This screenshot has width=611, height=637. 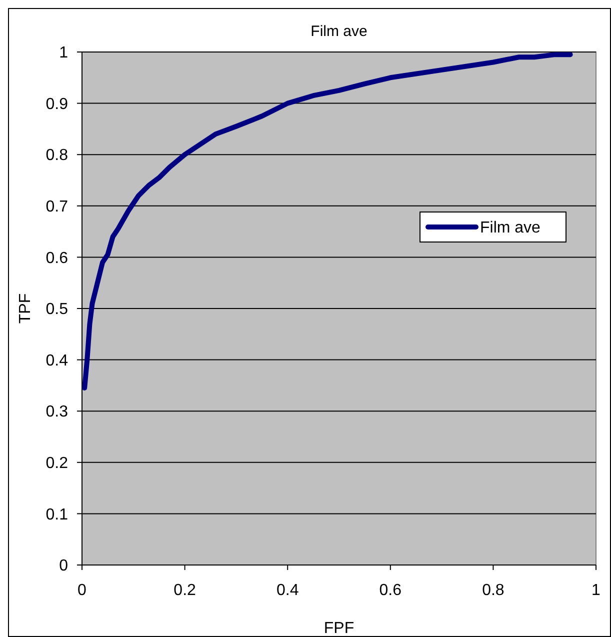 What do you see at coordinates (57, 412) in the screenshot?
I see `y-tick-label: 0.3` at bounding box center [57, 412].